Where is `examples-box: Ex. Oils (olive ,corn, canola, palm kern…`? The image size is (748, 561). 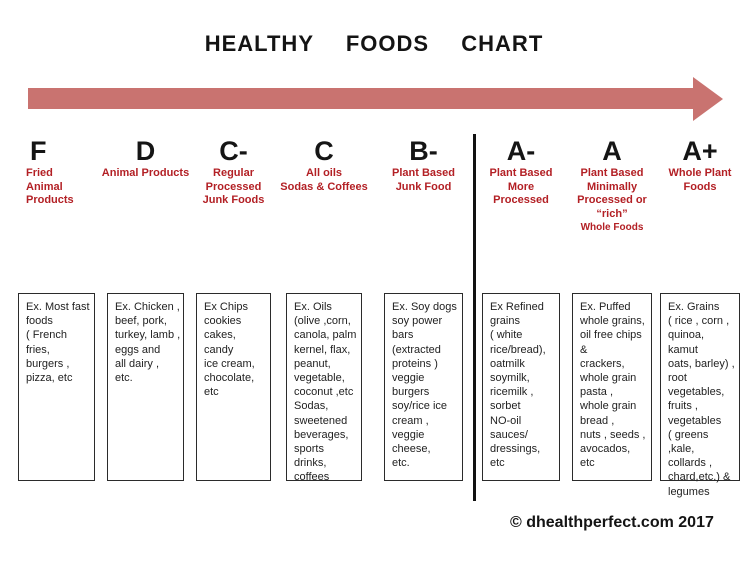
examples-box: Ex. Oils (olive ,corn, canola, palm kern… is located at coordinates (324, 388).